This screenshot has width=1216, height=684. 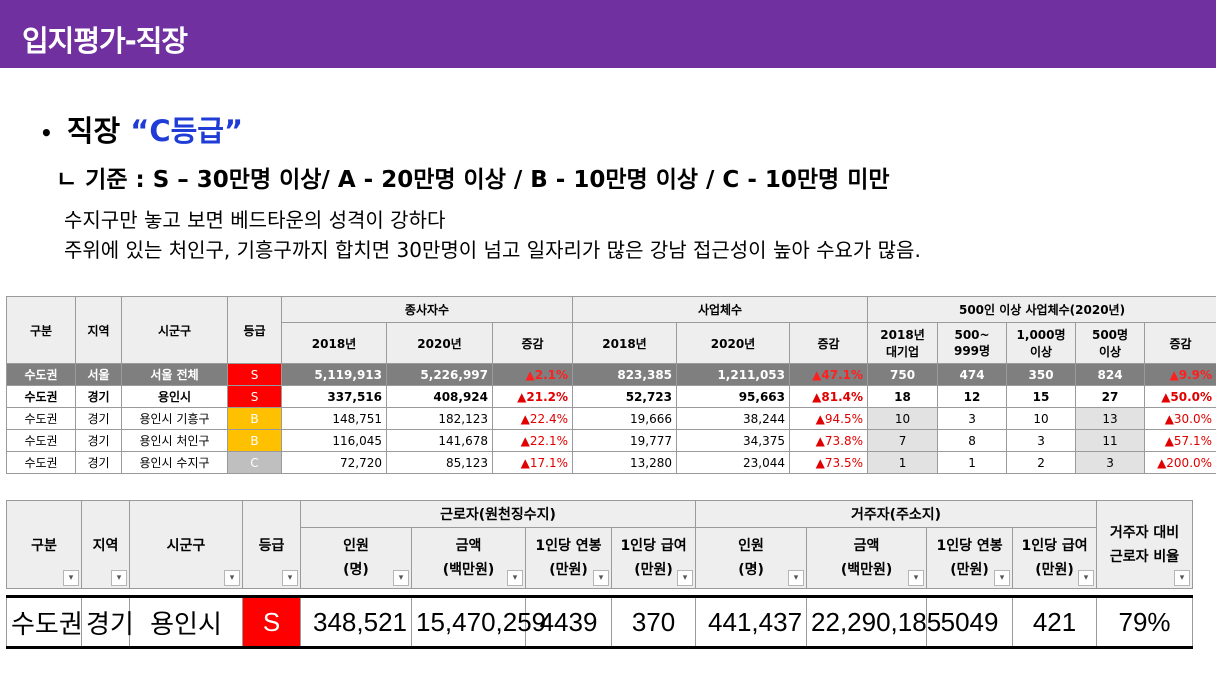 I want to click on cell-emp-2020: 182,123, so click(x=439, y=418).